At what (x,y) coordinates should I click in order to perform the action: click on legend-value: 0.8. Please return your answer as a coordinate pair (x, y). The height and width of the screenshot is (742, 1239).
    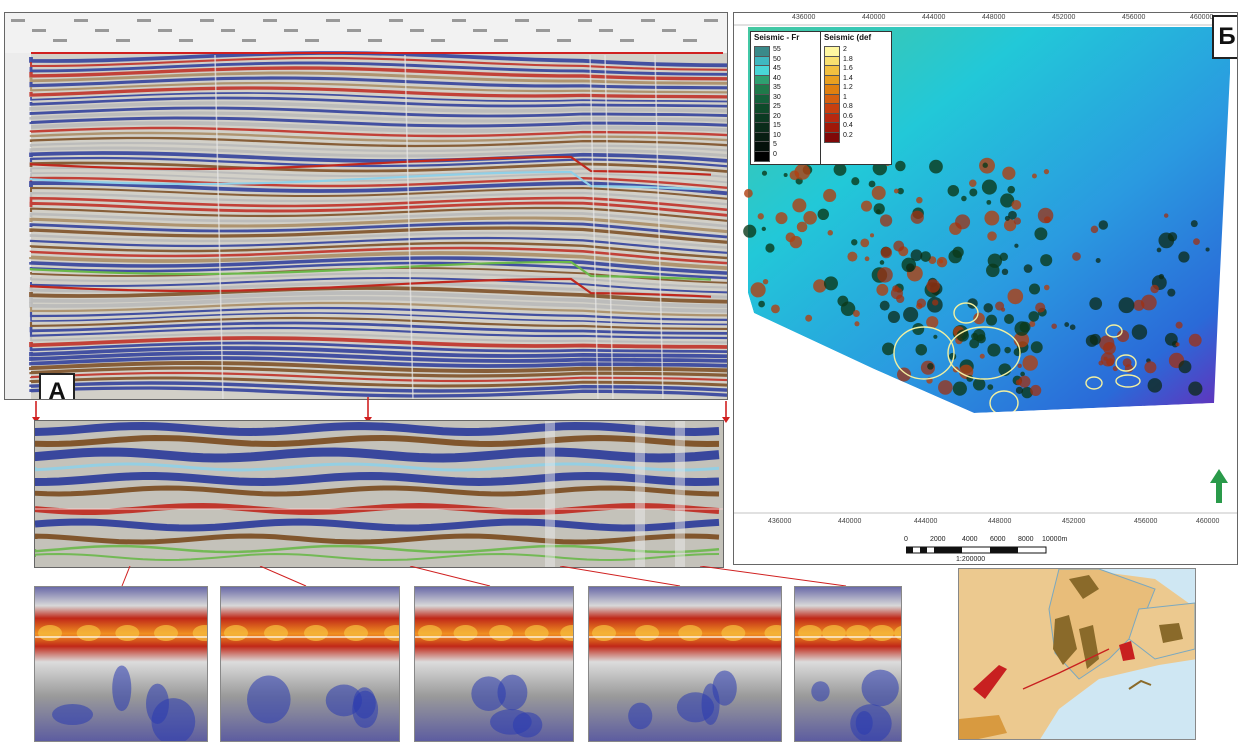
    Looking at the image, I should click on (848, 106).